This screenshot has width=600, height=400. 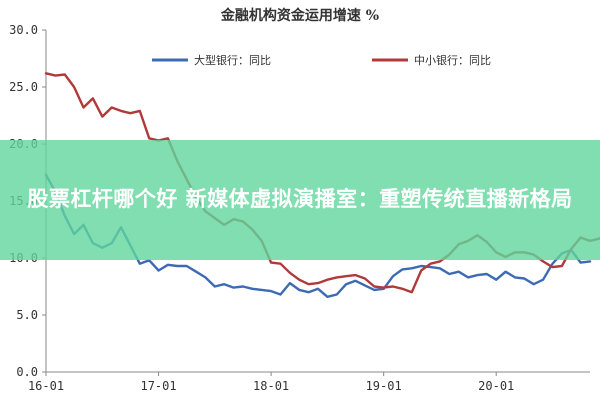 What do you see at coordinates (23, 30) in the screenshot?
I see `y-tick-label: 30.0` at bounding box center [23, 30].